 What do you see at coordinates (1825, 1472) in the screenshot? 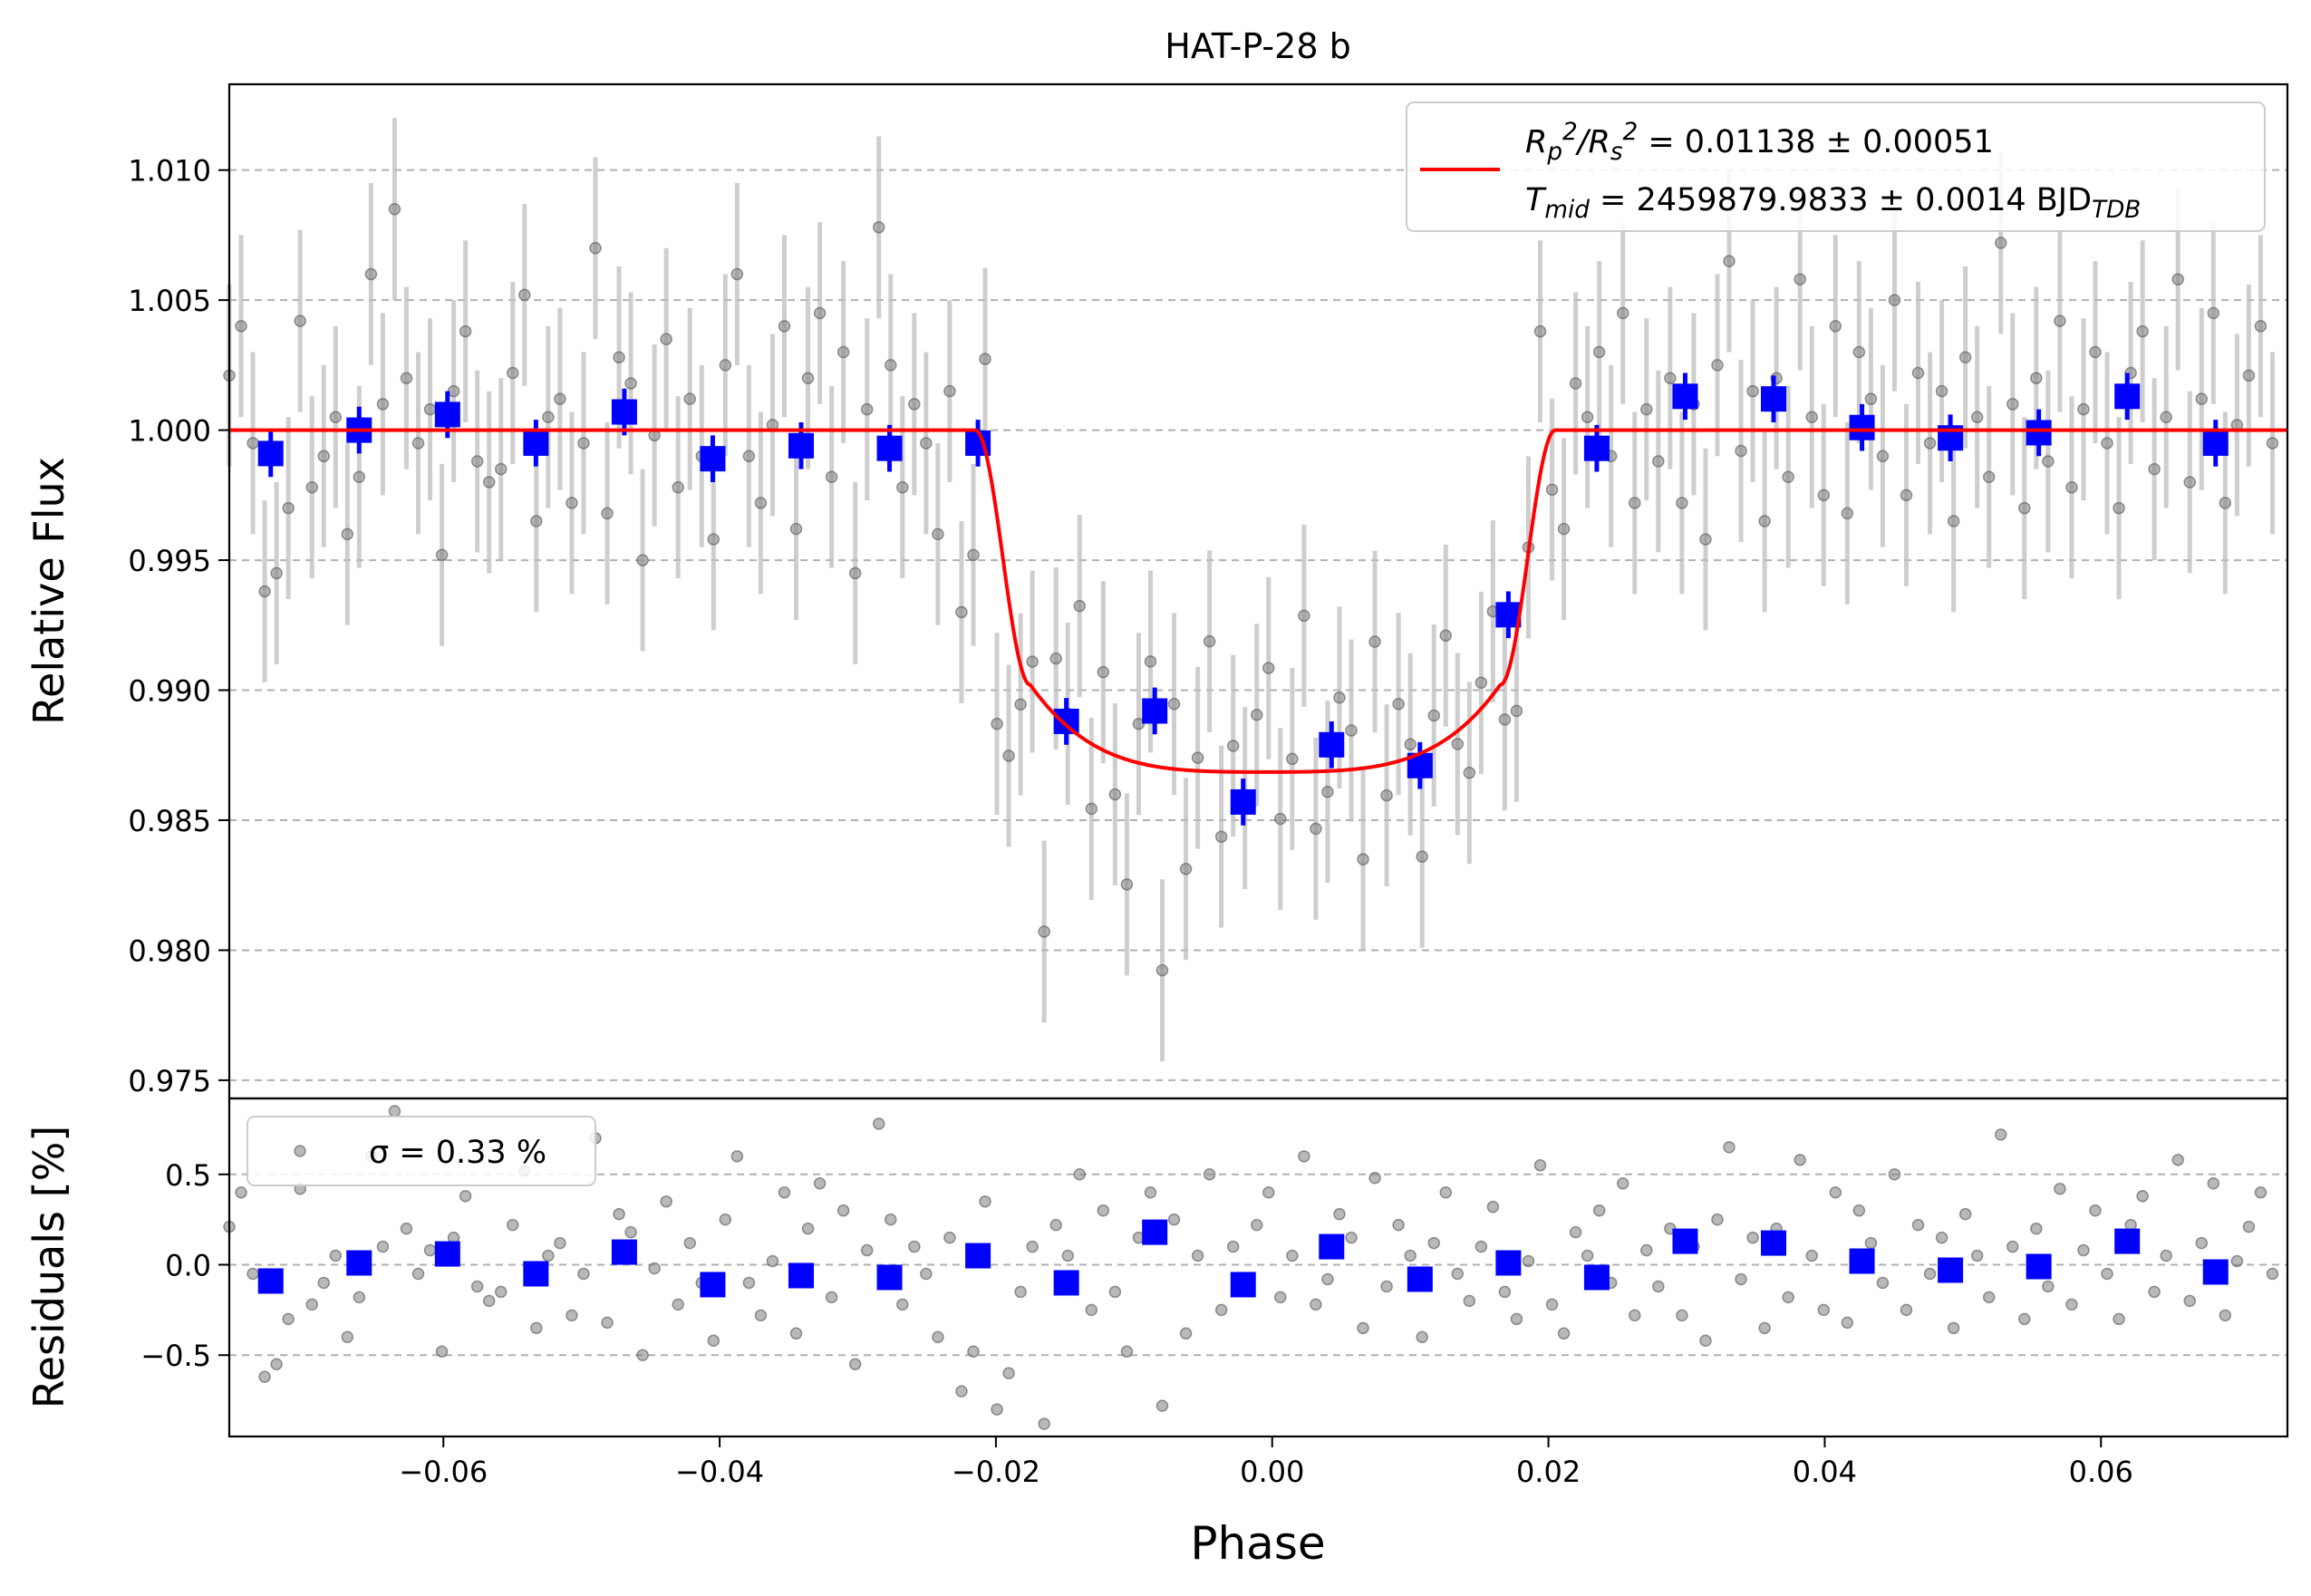
I see `xtick-label: 0.04` at bounding box center [1825, 1472].